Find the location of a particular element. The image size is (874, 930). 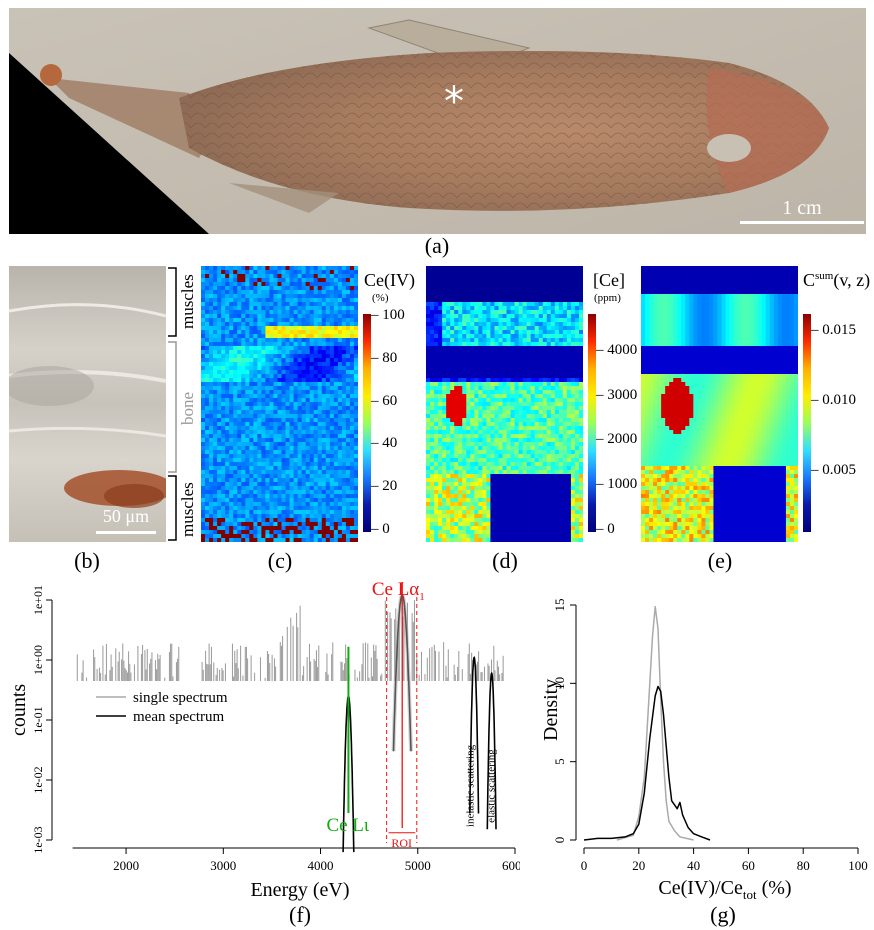

density-x-tick-0: 0 is located at coordinates (584, 865).